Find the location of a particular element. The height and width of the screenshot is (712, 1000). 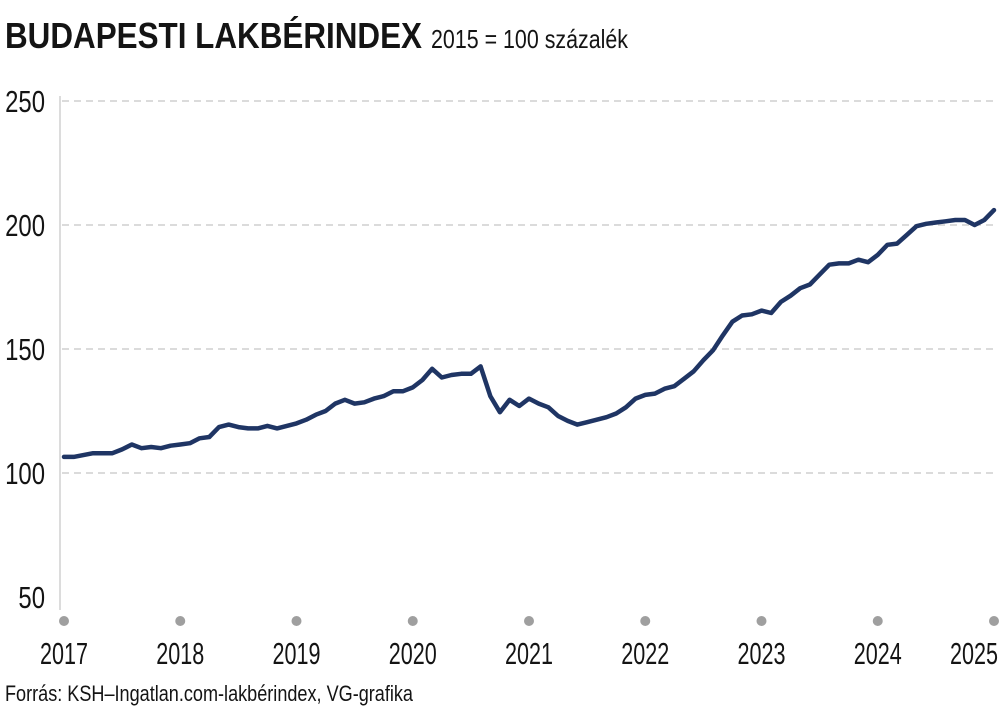

x-tick-label: 2023 is located at coordinates (762, 653).